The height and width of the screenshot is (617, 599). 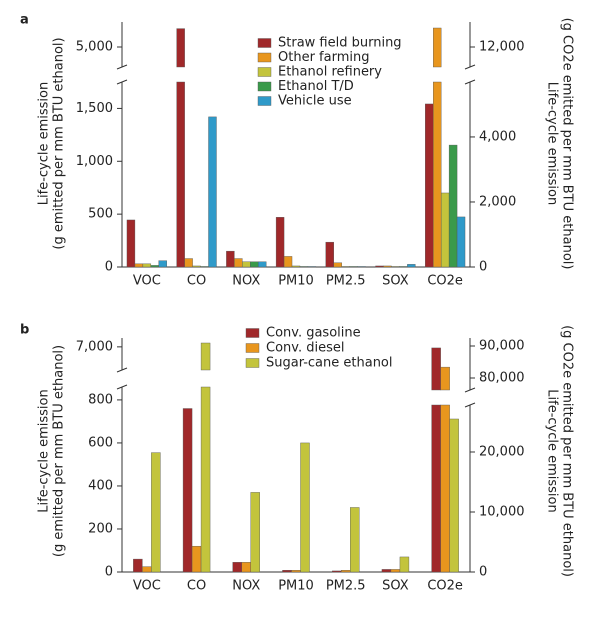 What do you see at coordinates (316, 86) in the screenshot?
I see `legend-label: Ethanol T/D` at bounding box center [316, 86].